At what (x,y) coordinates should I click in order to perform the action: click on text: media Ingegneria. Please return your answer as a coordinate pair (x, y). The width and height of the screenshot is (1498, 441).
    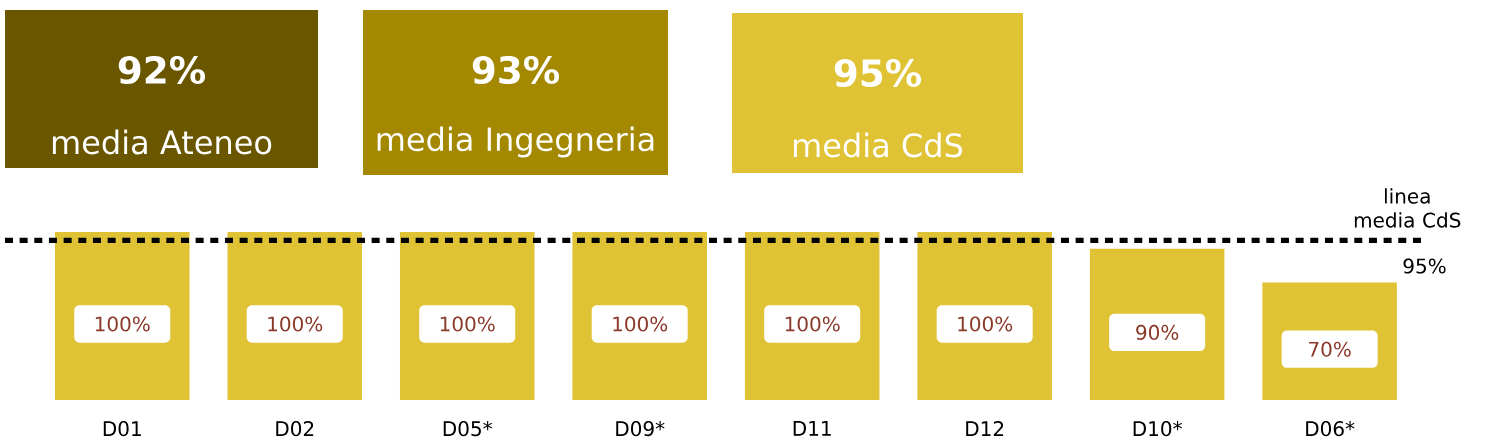
    Looking at the image, I should click on (515, 142).